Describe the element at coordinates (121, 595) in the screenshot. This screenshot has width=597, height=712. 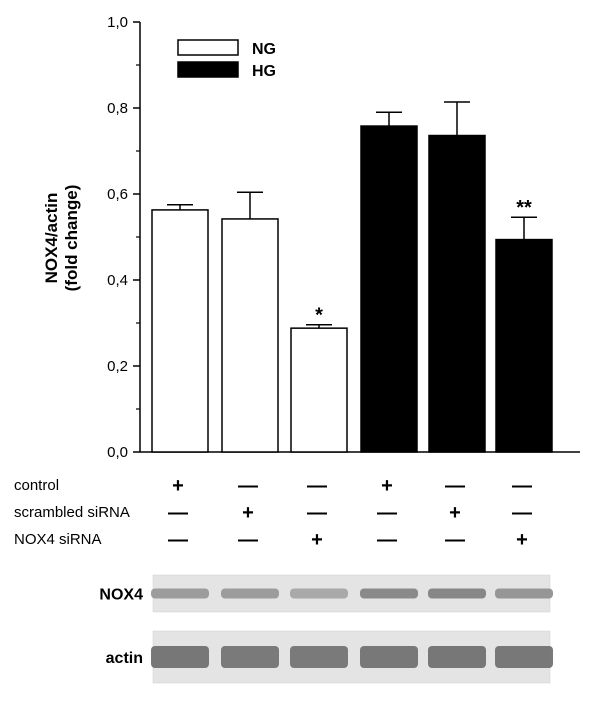
I see `blot-label: NOX4` at that location.